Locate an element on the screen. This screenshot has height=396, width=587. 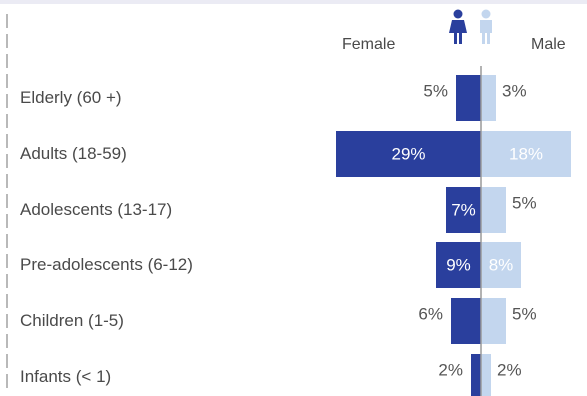
female-value-label: 5% is located at coordinates (435, 90).